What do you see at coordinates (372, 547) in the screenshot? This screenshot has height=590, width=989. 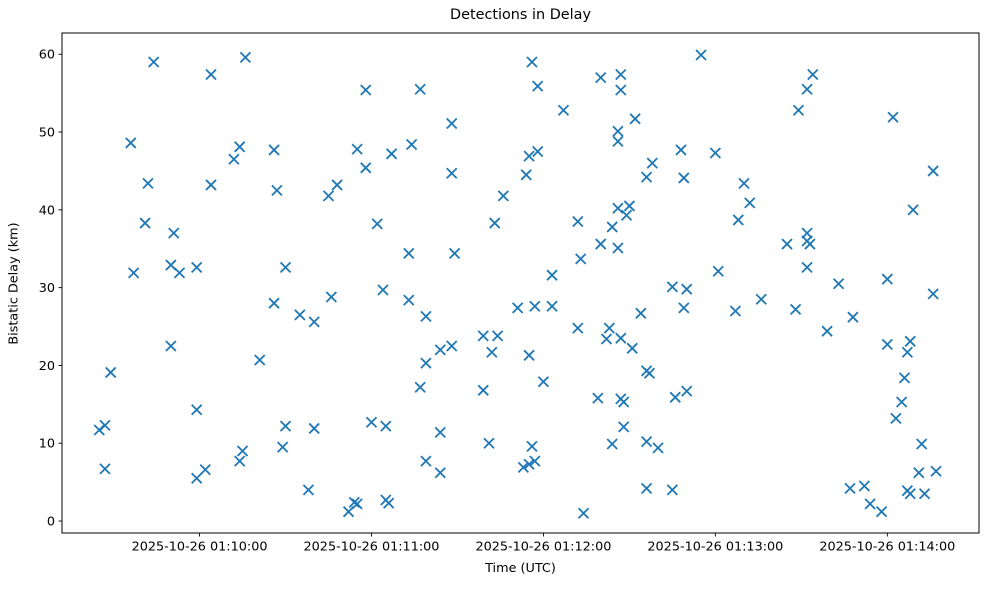 I see `x-tick-label: 2025-10-26 01:11:00` at bounding box center [372, 547].